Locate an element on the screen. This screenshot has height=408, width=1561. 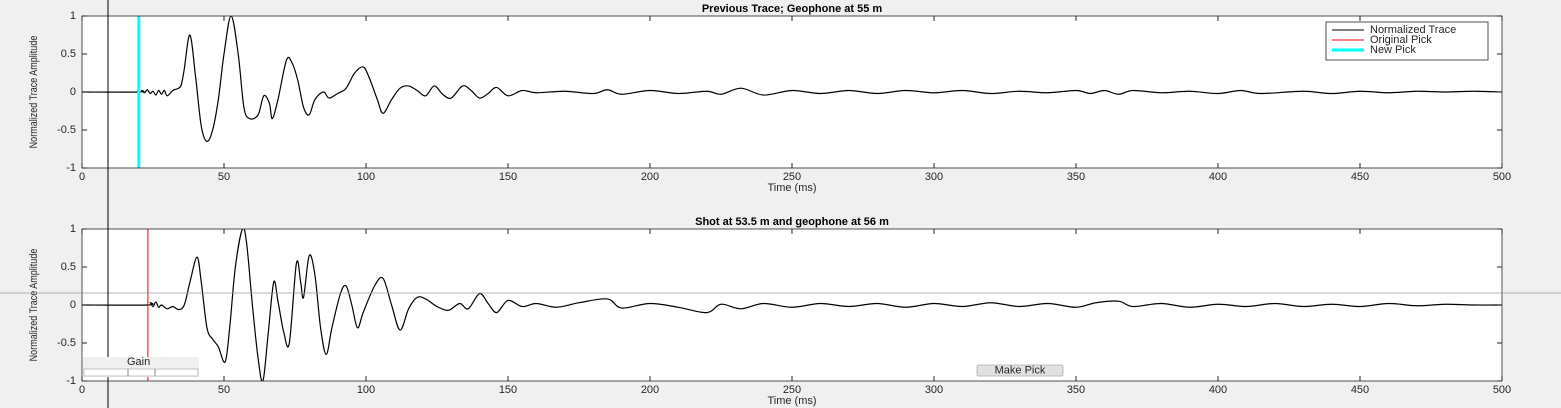
legend-label: Original Pick is located at coordinates (1401, 40).